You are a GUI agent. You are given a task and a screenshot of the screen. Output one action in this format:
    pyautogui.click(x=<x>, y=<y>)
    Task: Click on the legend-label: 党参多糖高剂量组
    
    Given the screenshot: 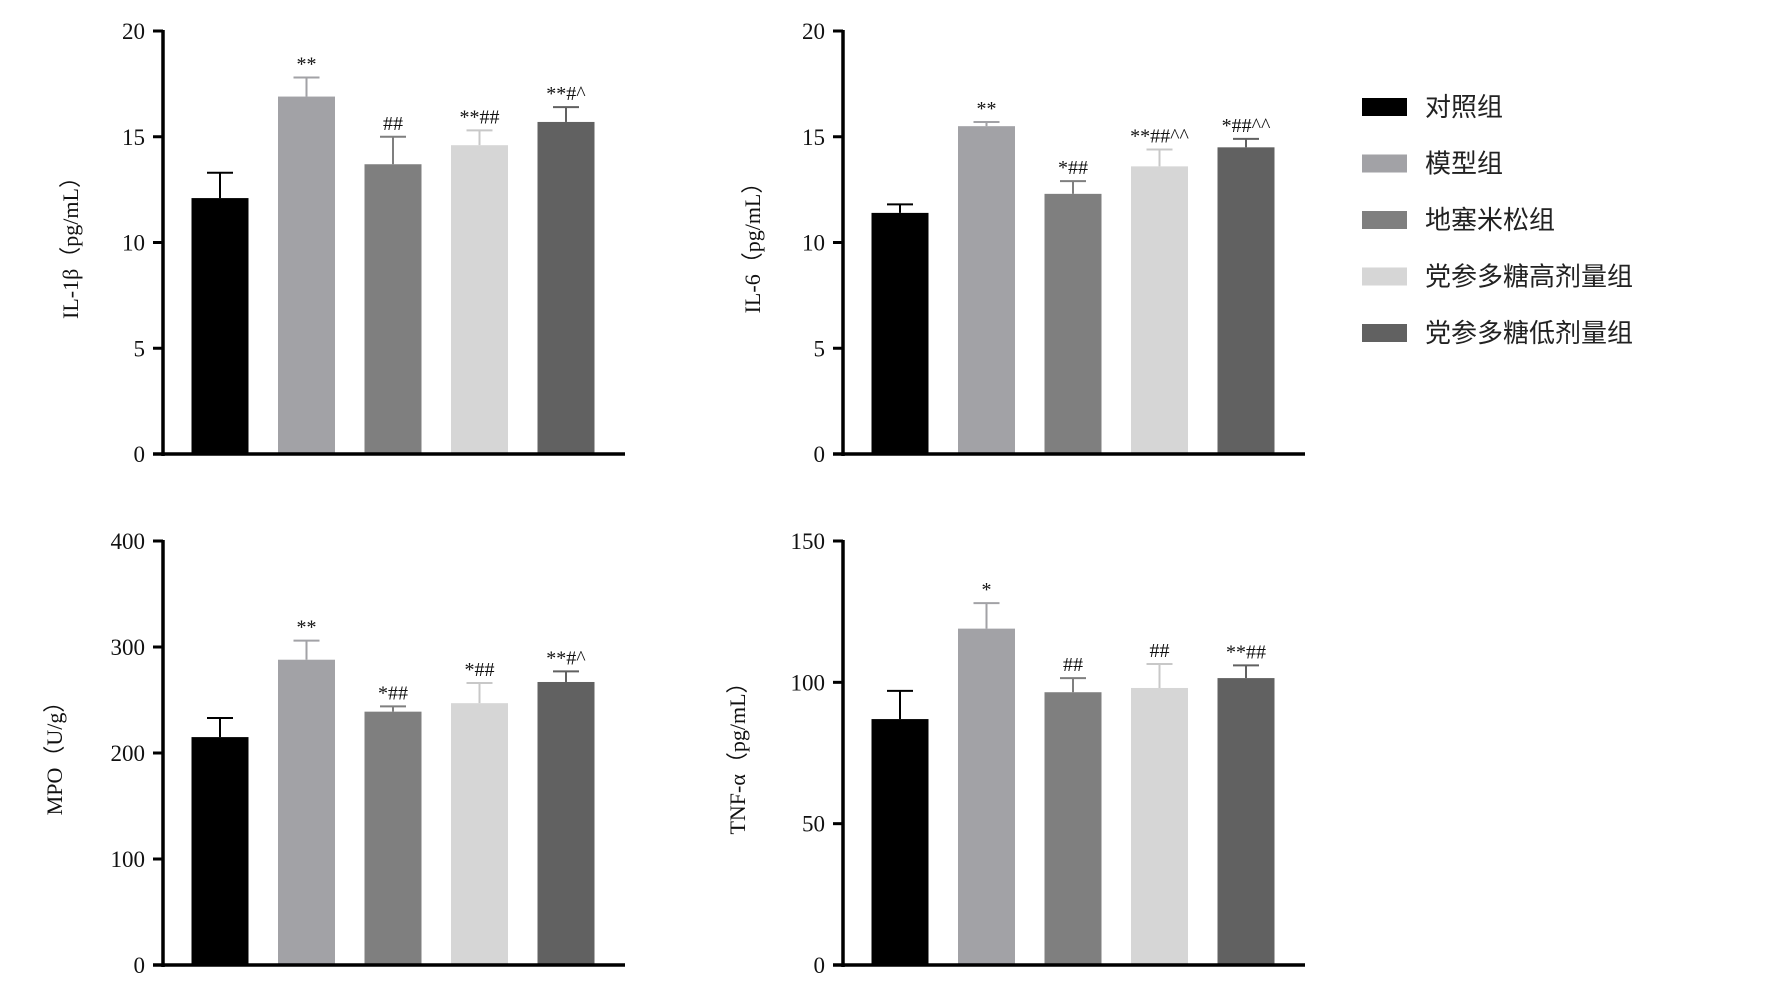 What is the action you would take?
    pyautogui.click(x=1529, y=278)
    